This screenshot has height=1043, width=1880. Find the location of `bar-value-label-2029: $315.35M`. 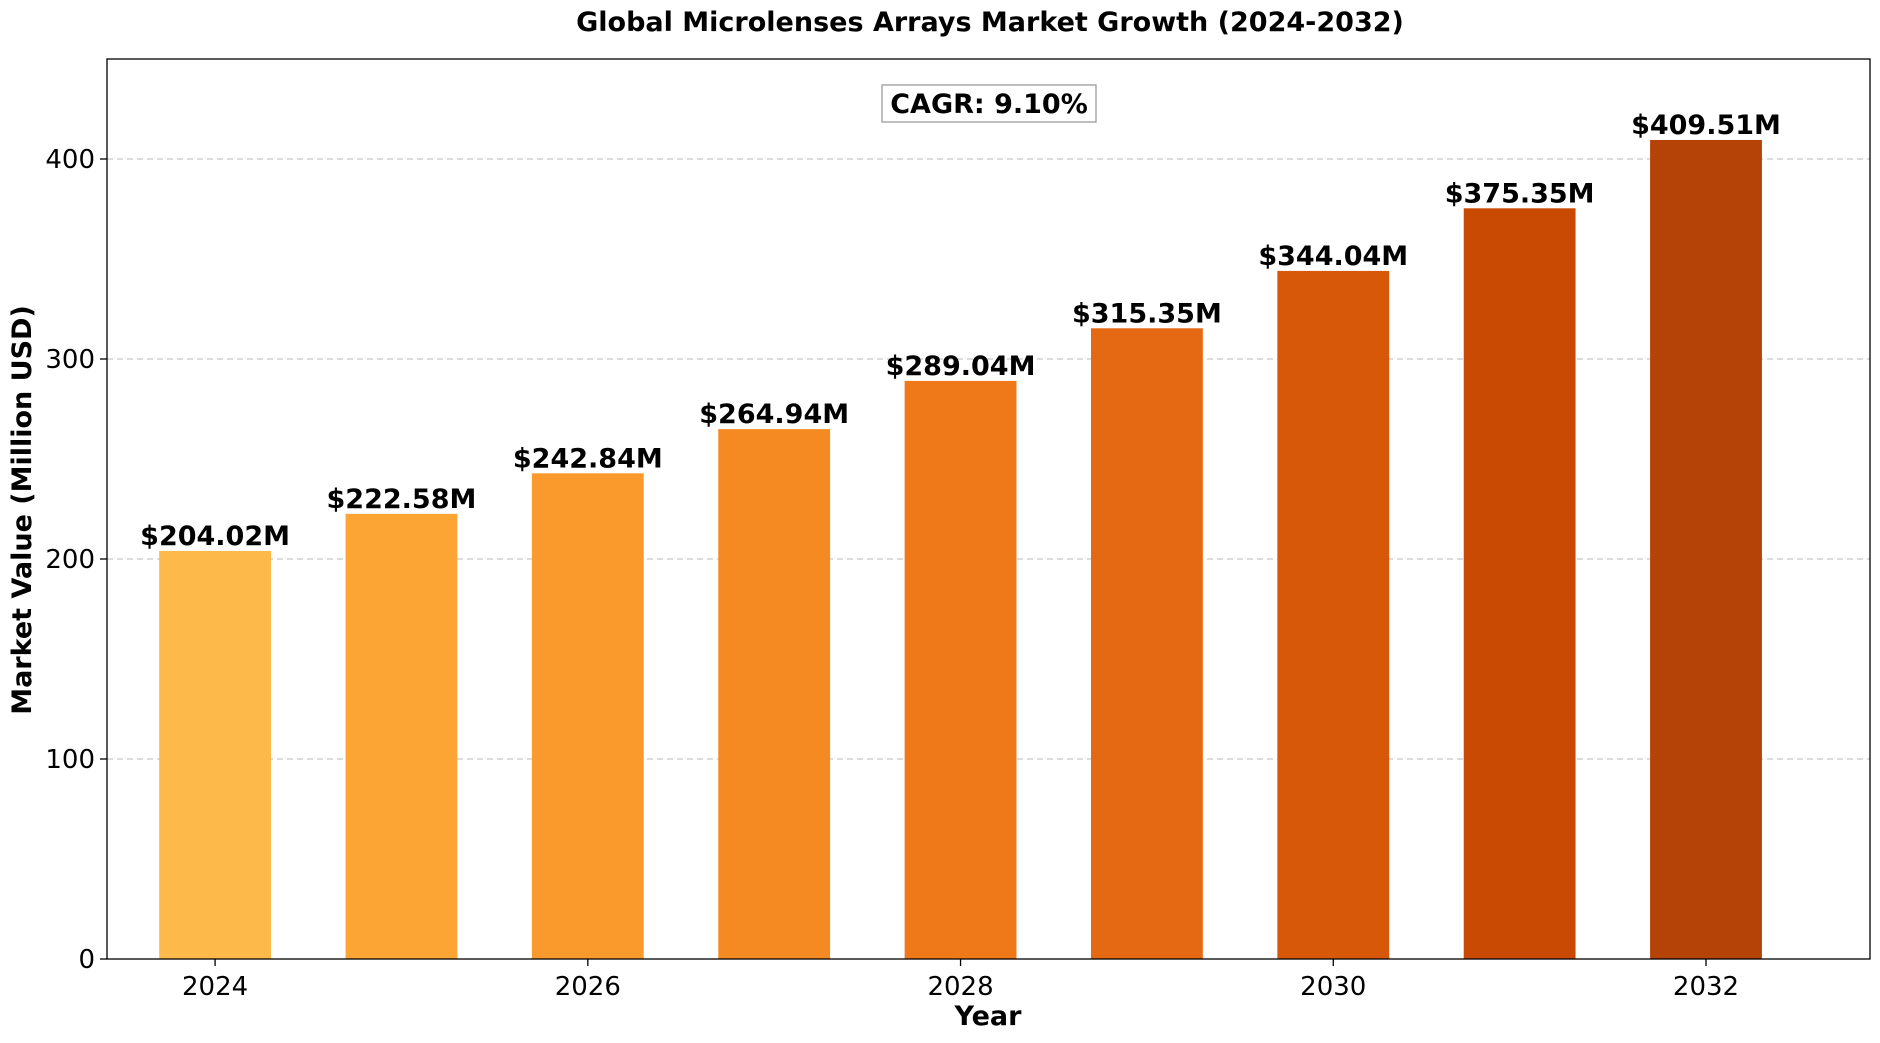

bar-value-label-2029: $315.35M is located at coordinates (1147, 313).